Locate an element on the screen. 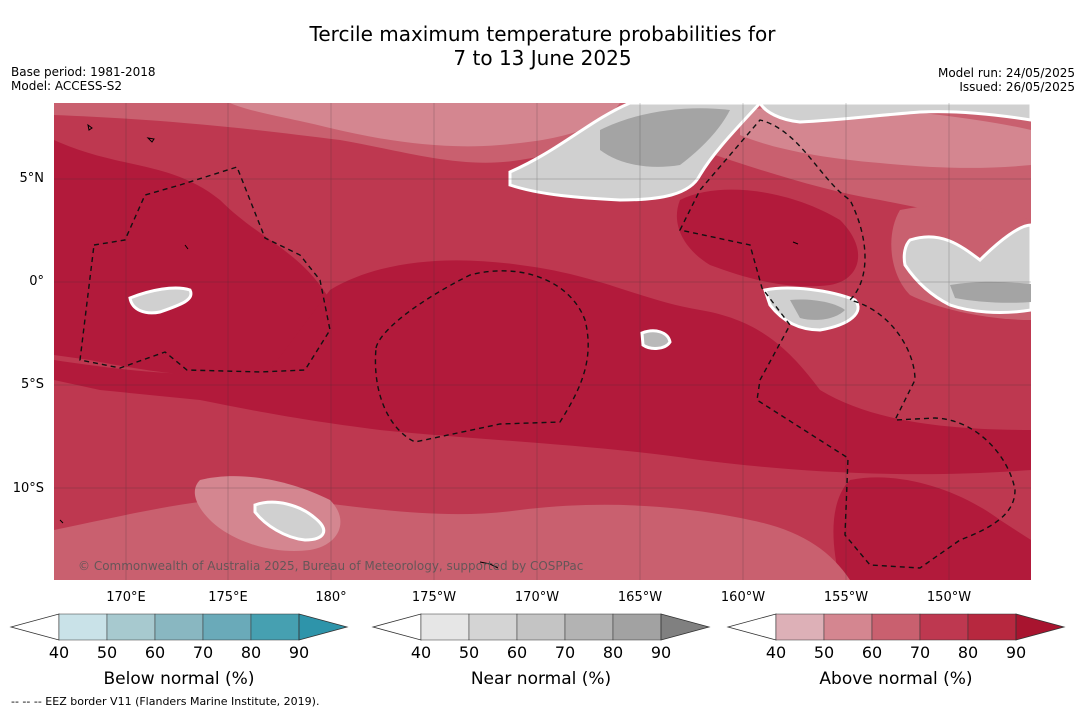  near-normal-south-patch is located at coordinates (289, 521).